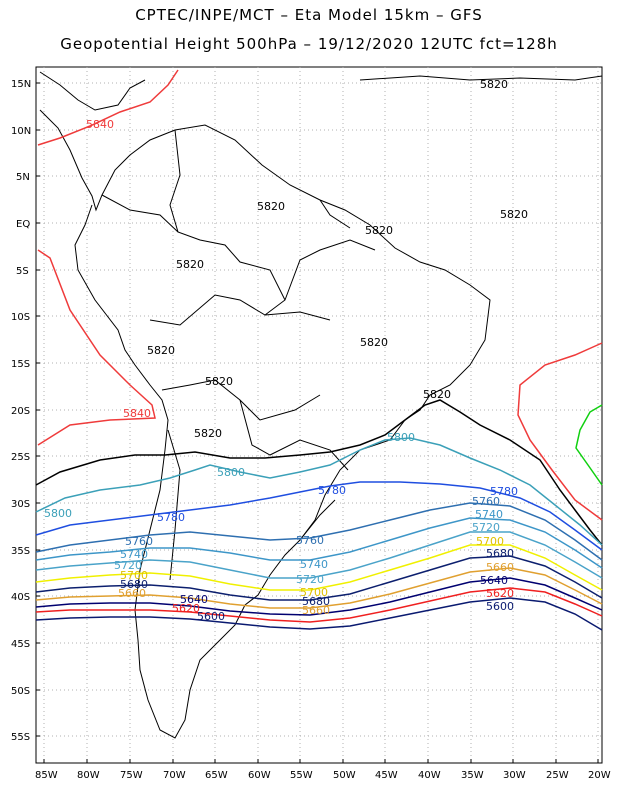 The image size is (618, 800). What do you see at coordinates (131, 775) in the screenshot?
I see `lon-label: 75W` at bounding box center [131, 775].